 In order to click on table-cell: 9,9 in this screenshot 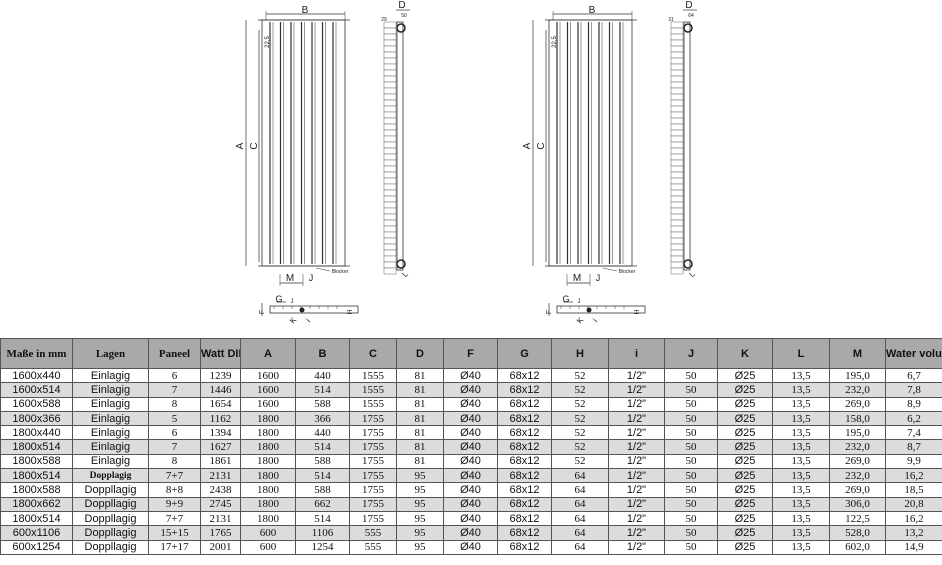, I will do `click(913, 461)`.